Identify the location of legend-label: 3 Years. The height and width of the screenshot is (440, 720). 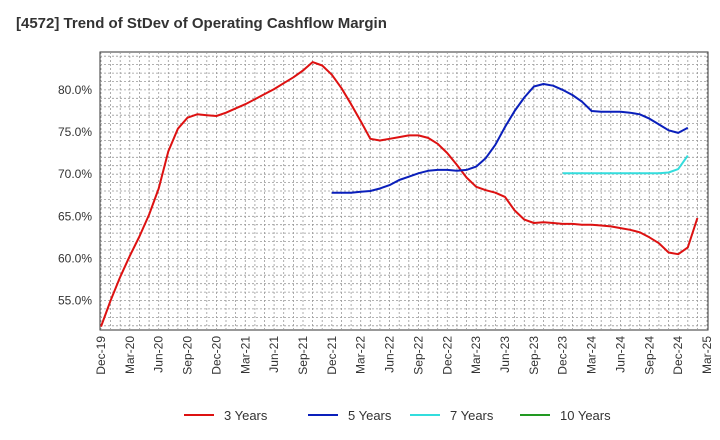
(246, 415).